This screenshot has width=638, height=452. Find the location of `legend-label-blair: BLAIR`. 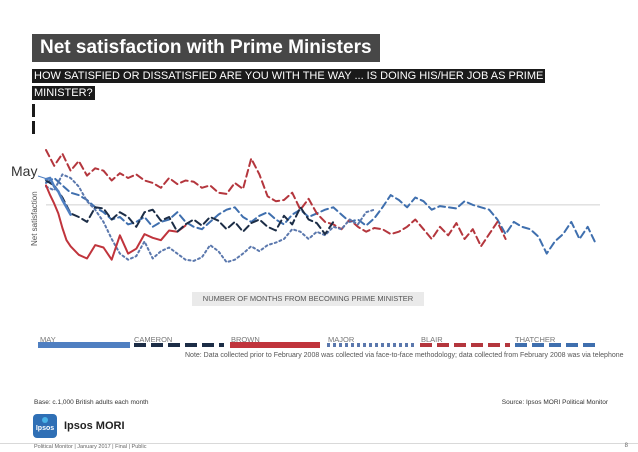

legend-label-blair: BLAIR is located at coordinates (432, 339).